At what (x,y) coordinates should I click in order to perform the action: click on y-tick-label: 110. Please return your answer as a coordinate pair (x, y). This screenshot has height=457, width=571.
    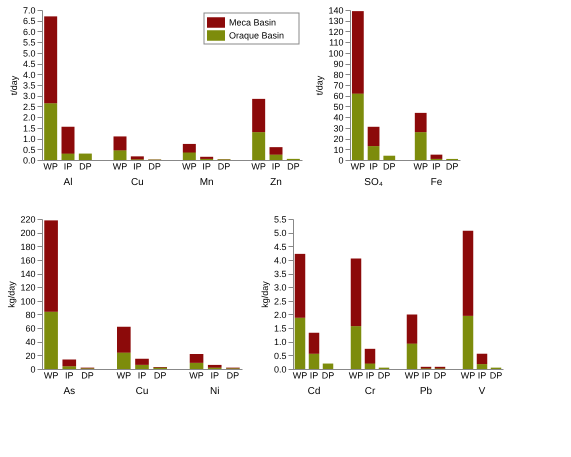
    Looking at the image, I should click on (336, 43).